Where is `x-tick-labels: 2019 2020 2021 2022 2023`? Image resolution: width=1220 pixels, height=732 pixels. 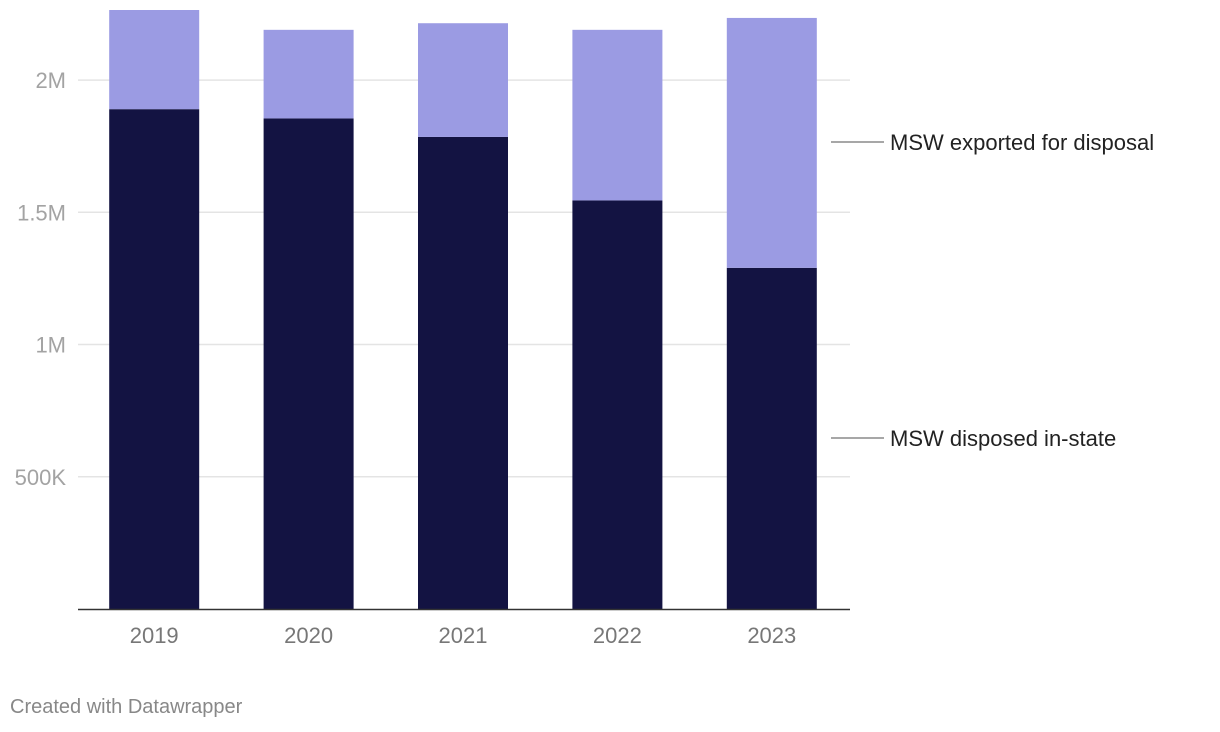
x-tick-labels: 2019 2020 2021 2022 2023 is located at coordinates (463, 635).